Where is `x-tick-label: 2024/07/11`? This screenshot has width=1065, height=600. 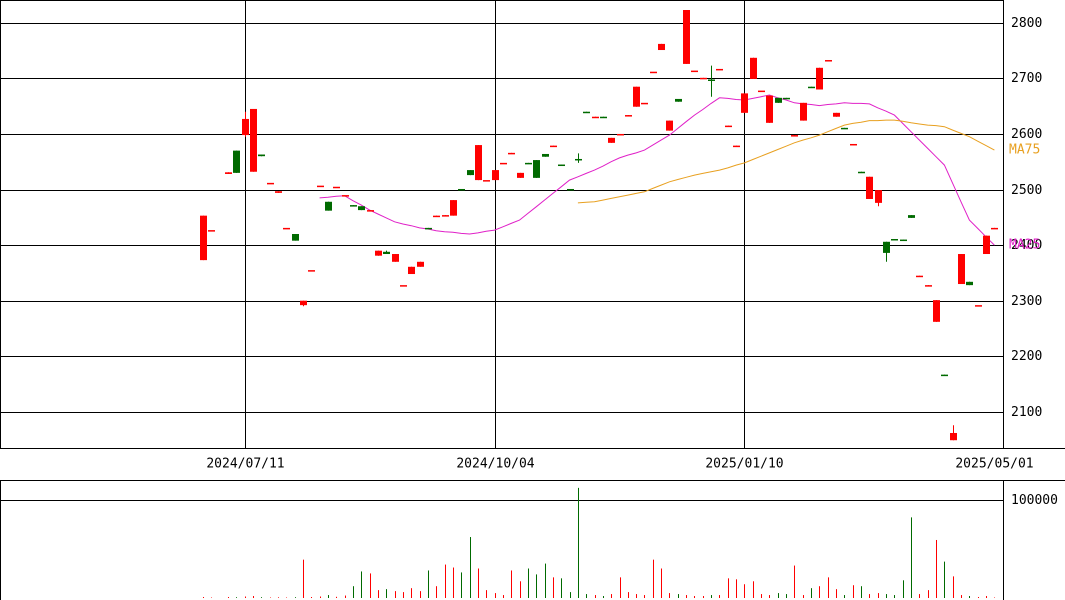
x-tick-label: 2024/07/11 is located at coordinates (245, 464).